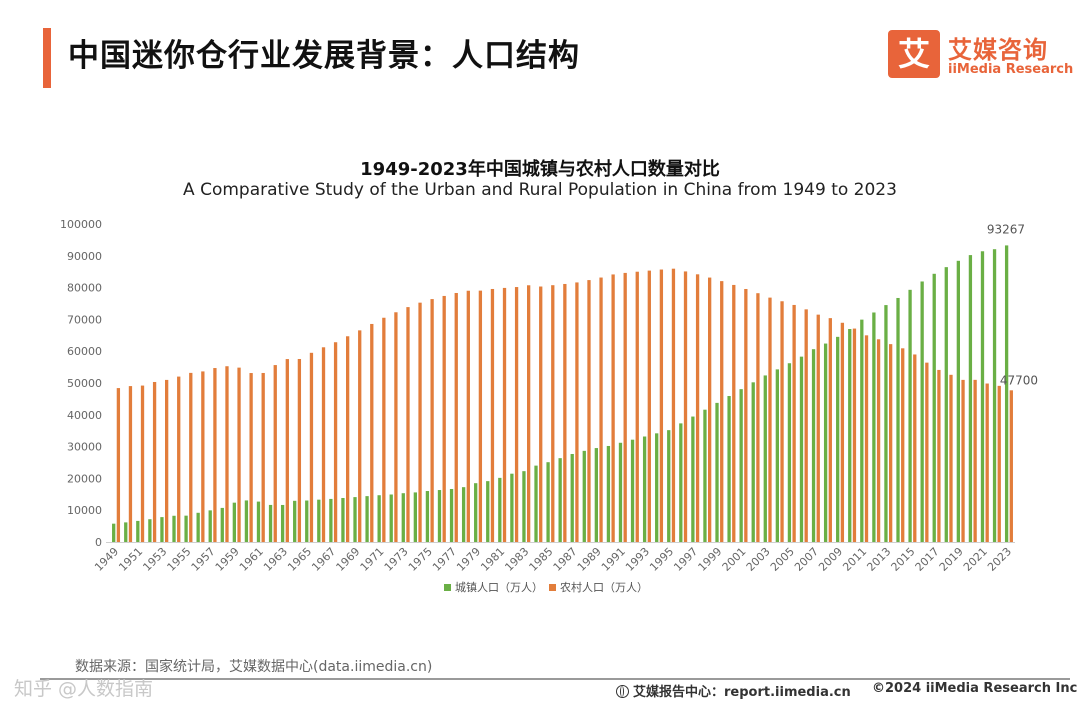 The height and width of the screenshot is (702, 1080). I want to click on bar-rural-2010, so click(854, 435).